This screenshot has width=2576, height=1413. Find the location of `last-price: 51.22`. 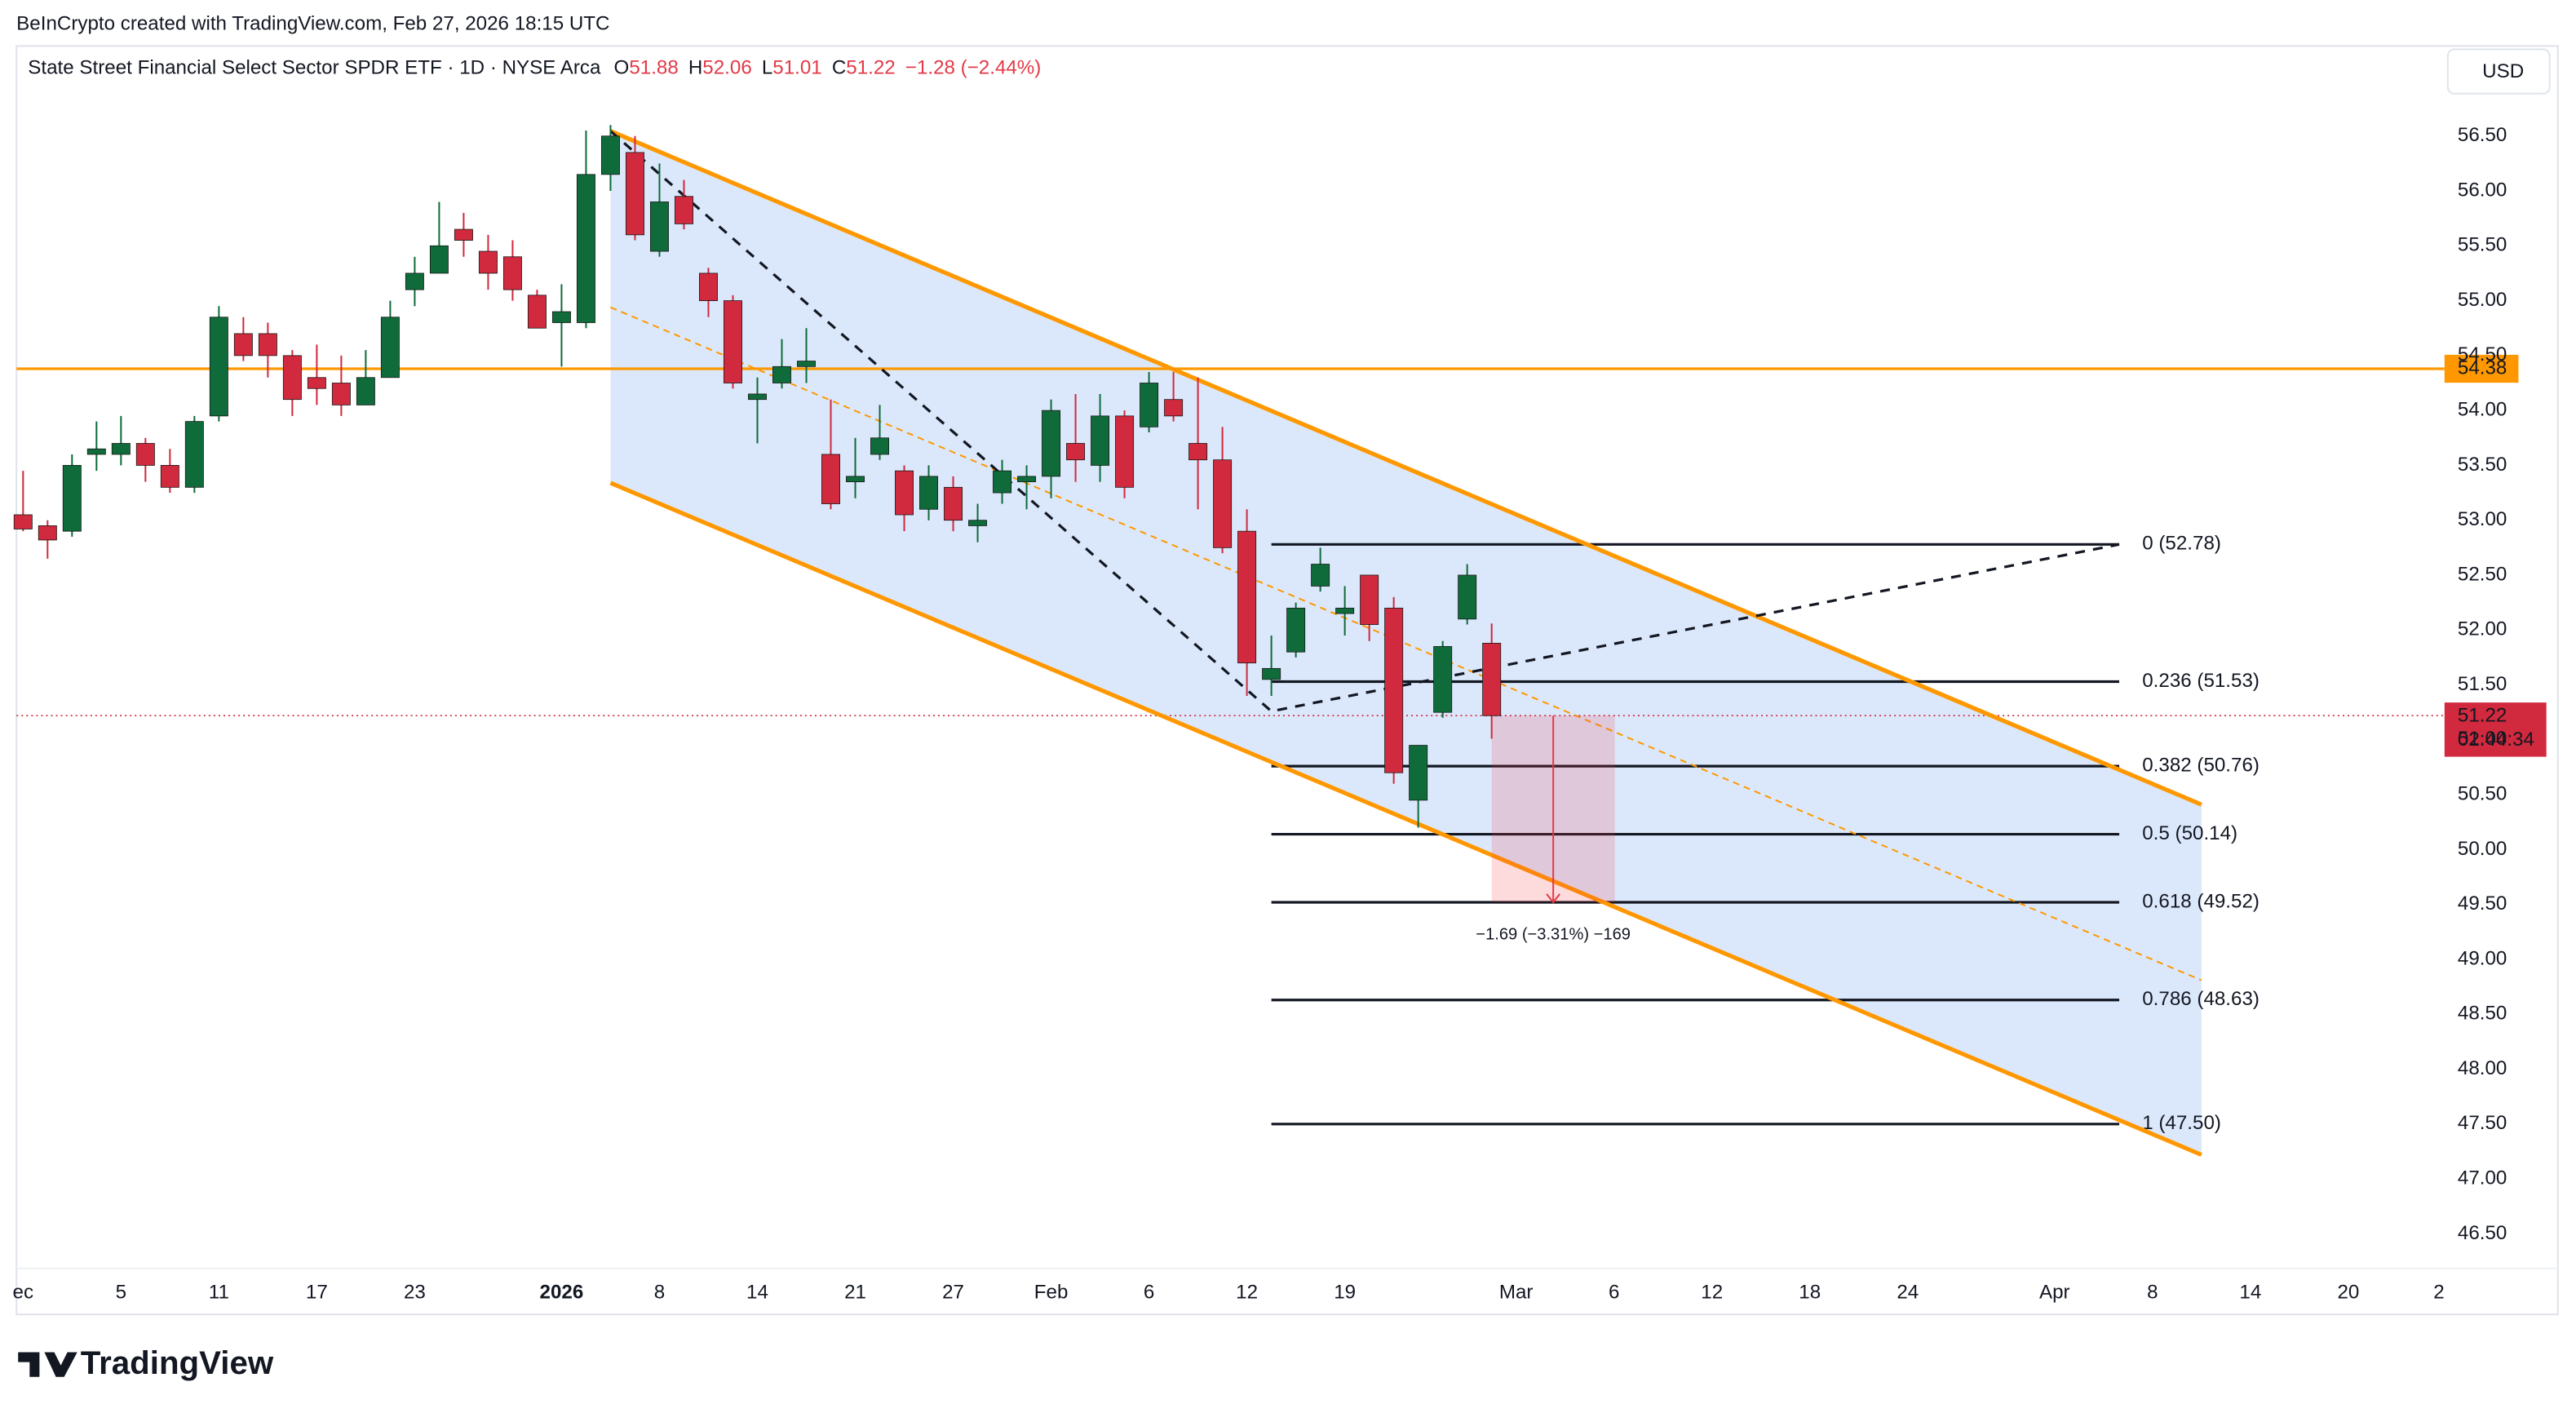

last-price: 51.22 is located at coordinates (2482, 716).